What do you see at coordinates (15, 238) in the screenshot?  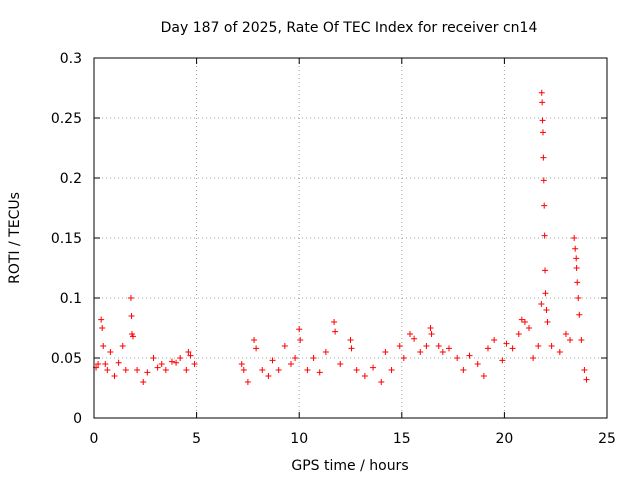 I see `y-axis-label: ROTI / TECUs` at bounding box center [15, 238].